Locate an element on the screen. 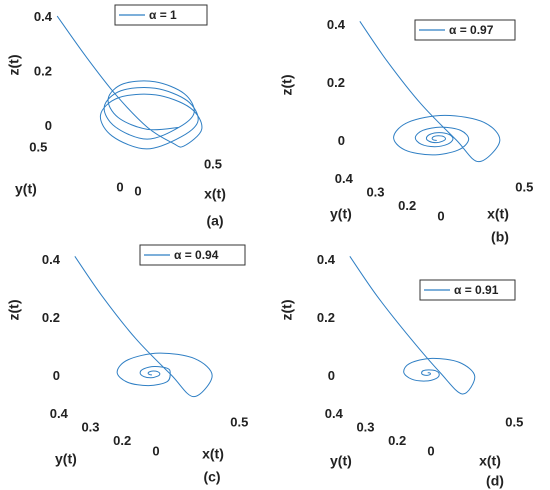 This screenshot has height=490, width=550. legend-label: α = 1 is located at coordinates (163, 15).